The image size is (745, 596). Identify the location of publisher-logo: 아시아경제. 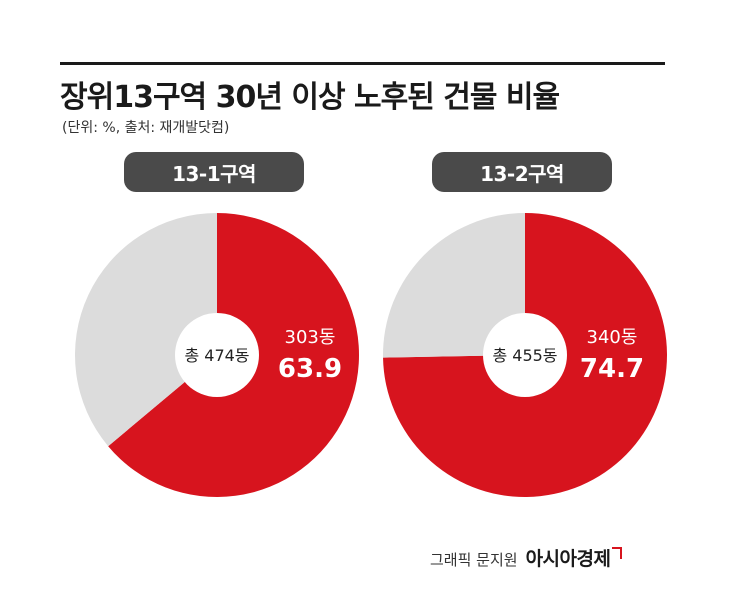
(574, 557).